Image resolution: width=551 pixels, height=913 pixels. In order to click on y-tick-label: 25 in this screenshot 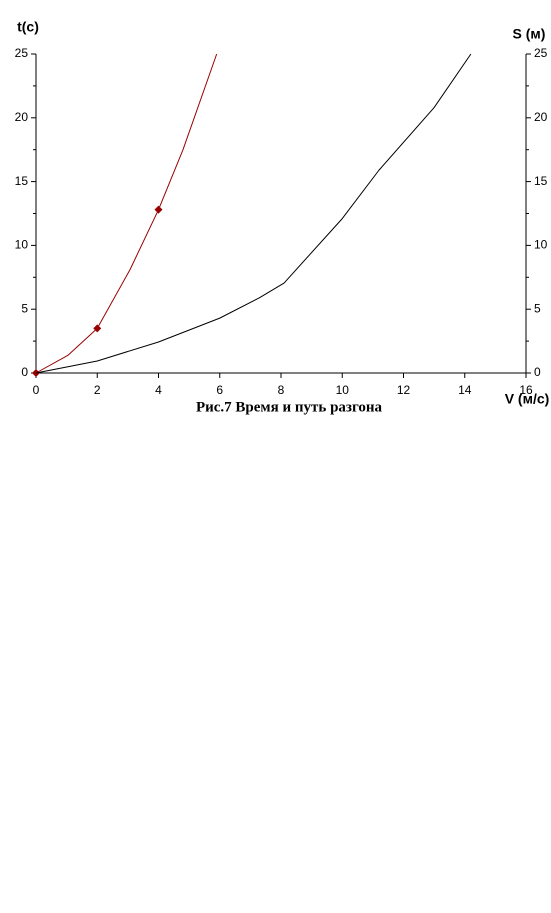, I will do `click(22, 53)`.